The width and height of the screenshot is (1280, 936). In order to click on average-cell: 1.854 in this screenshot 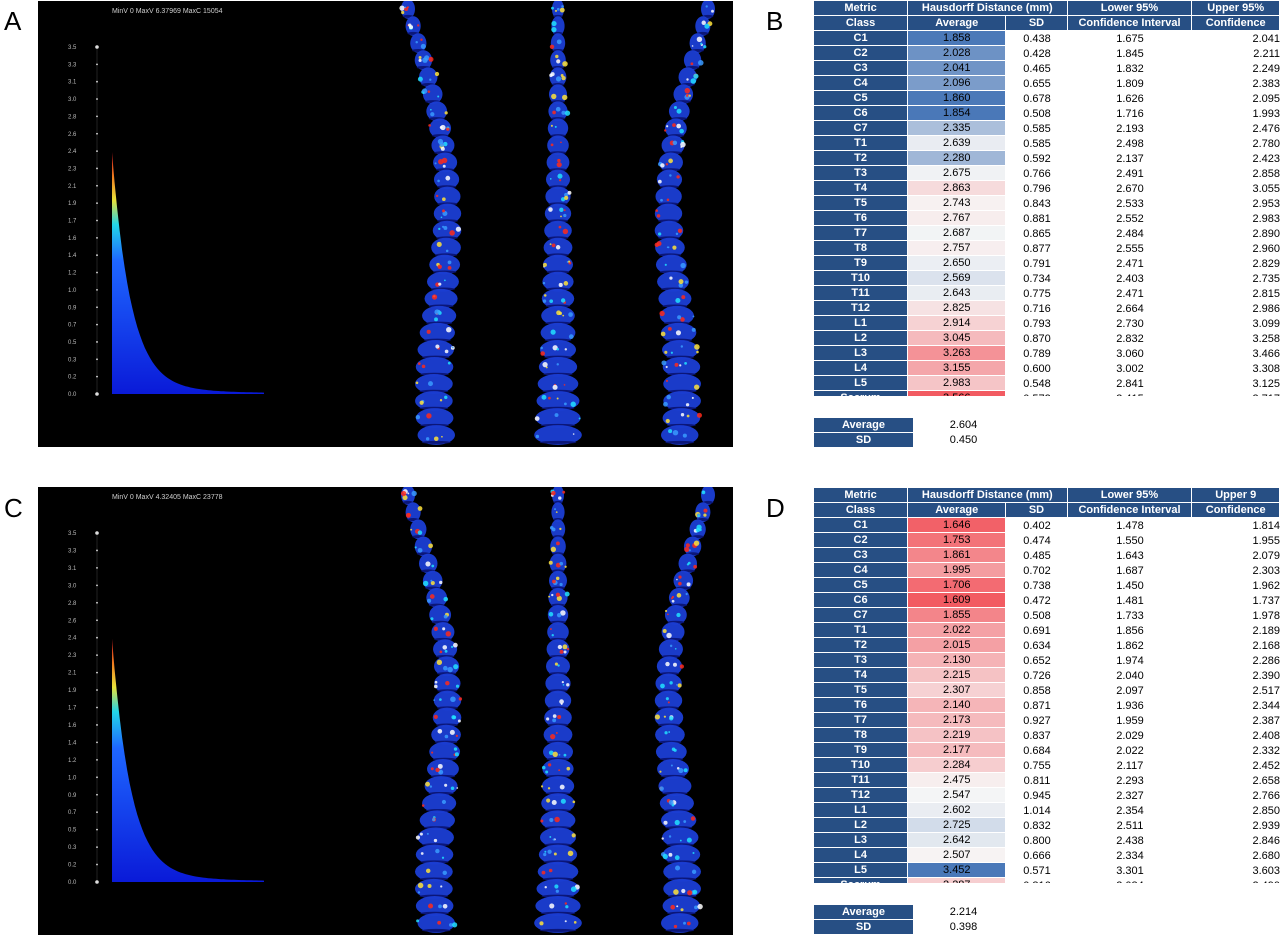, I will do `click(957, 113)`.